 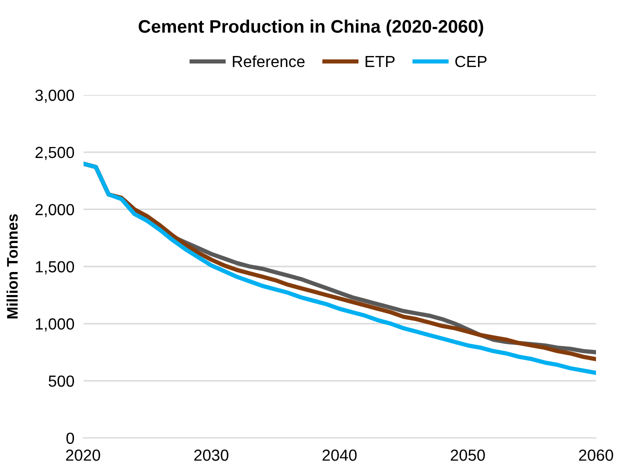 I want to click on y-axis-title: Million Tonnes, so click(x=12, y=266).